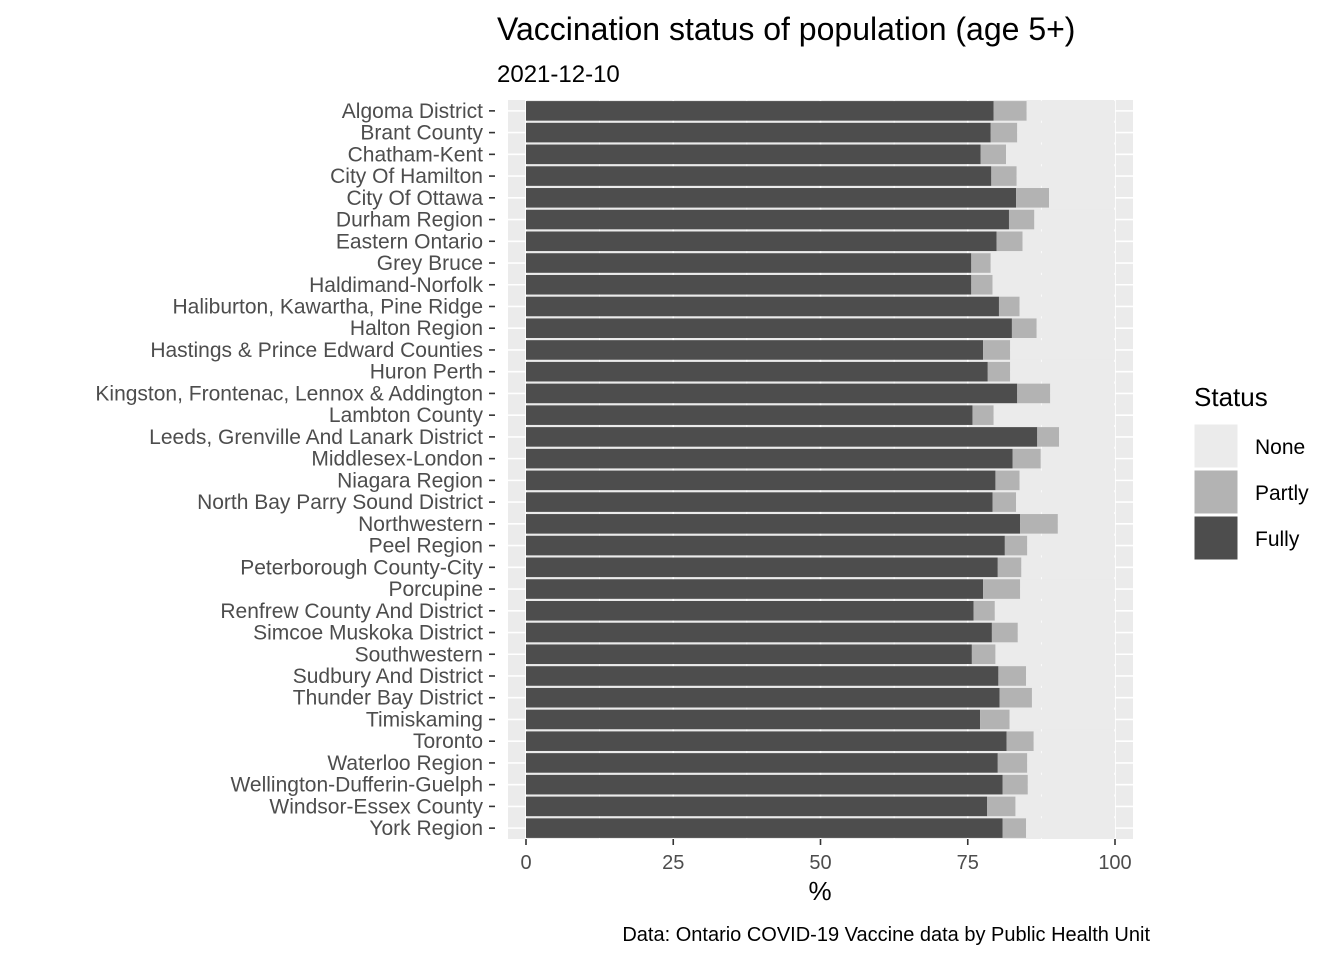 This screenshot has width=1344, height=965. Describe the element at coordinates (968, 863) in the screenshot. I see `x-tick-label: 75` at that location.